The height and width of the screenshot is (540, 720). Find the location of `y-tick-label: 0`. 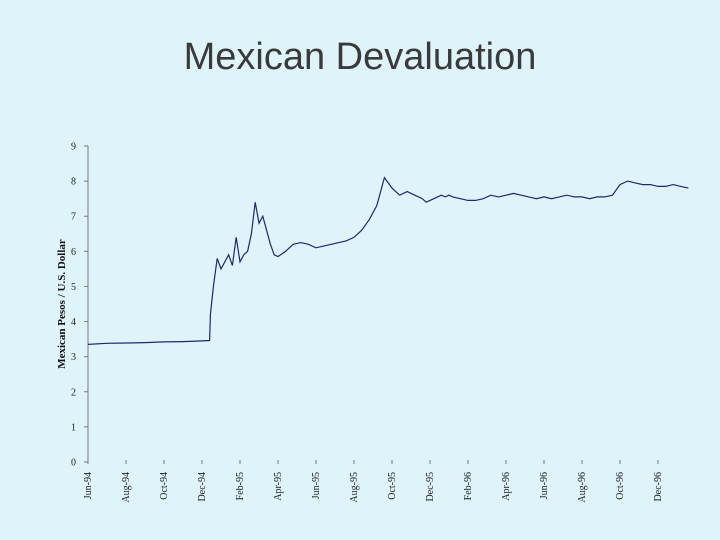

y-tick-label: 0 is located at coordinates (73, 463).